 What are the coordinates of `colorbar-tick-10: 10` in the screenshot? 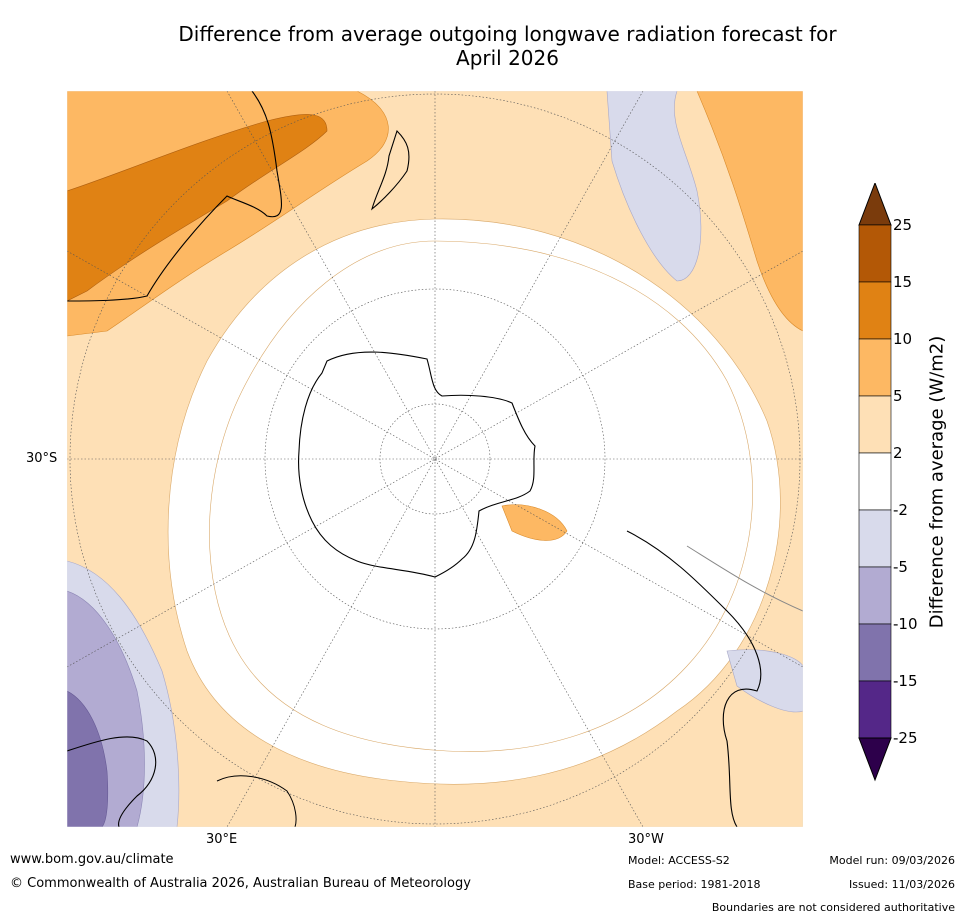 It's located at (903, 339).